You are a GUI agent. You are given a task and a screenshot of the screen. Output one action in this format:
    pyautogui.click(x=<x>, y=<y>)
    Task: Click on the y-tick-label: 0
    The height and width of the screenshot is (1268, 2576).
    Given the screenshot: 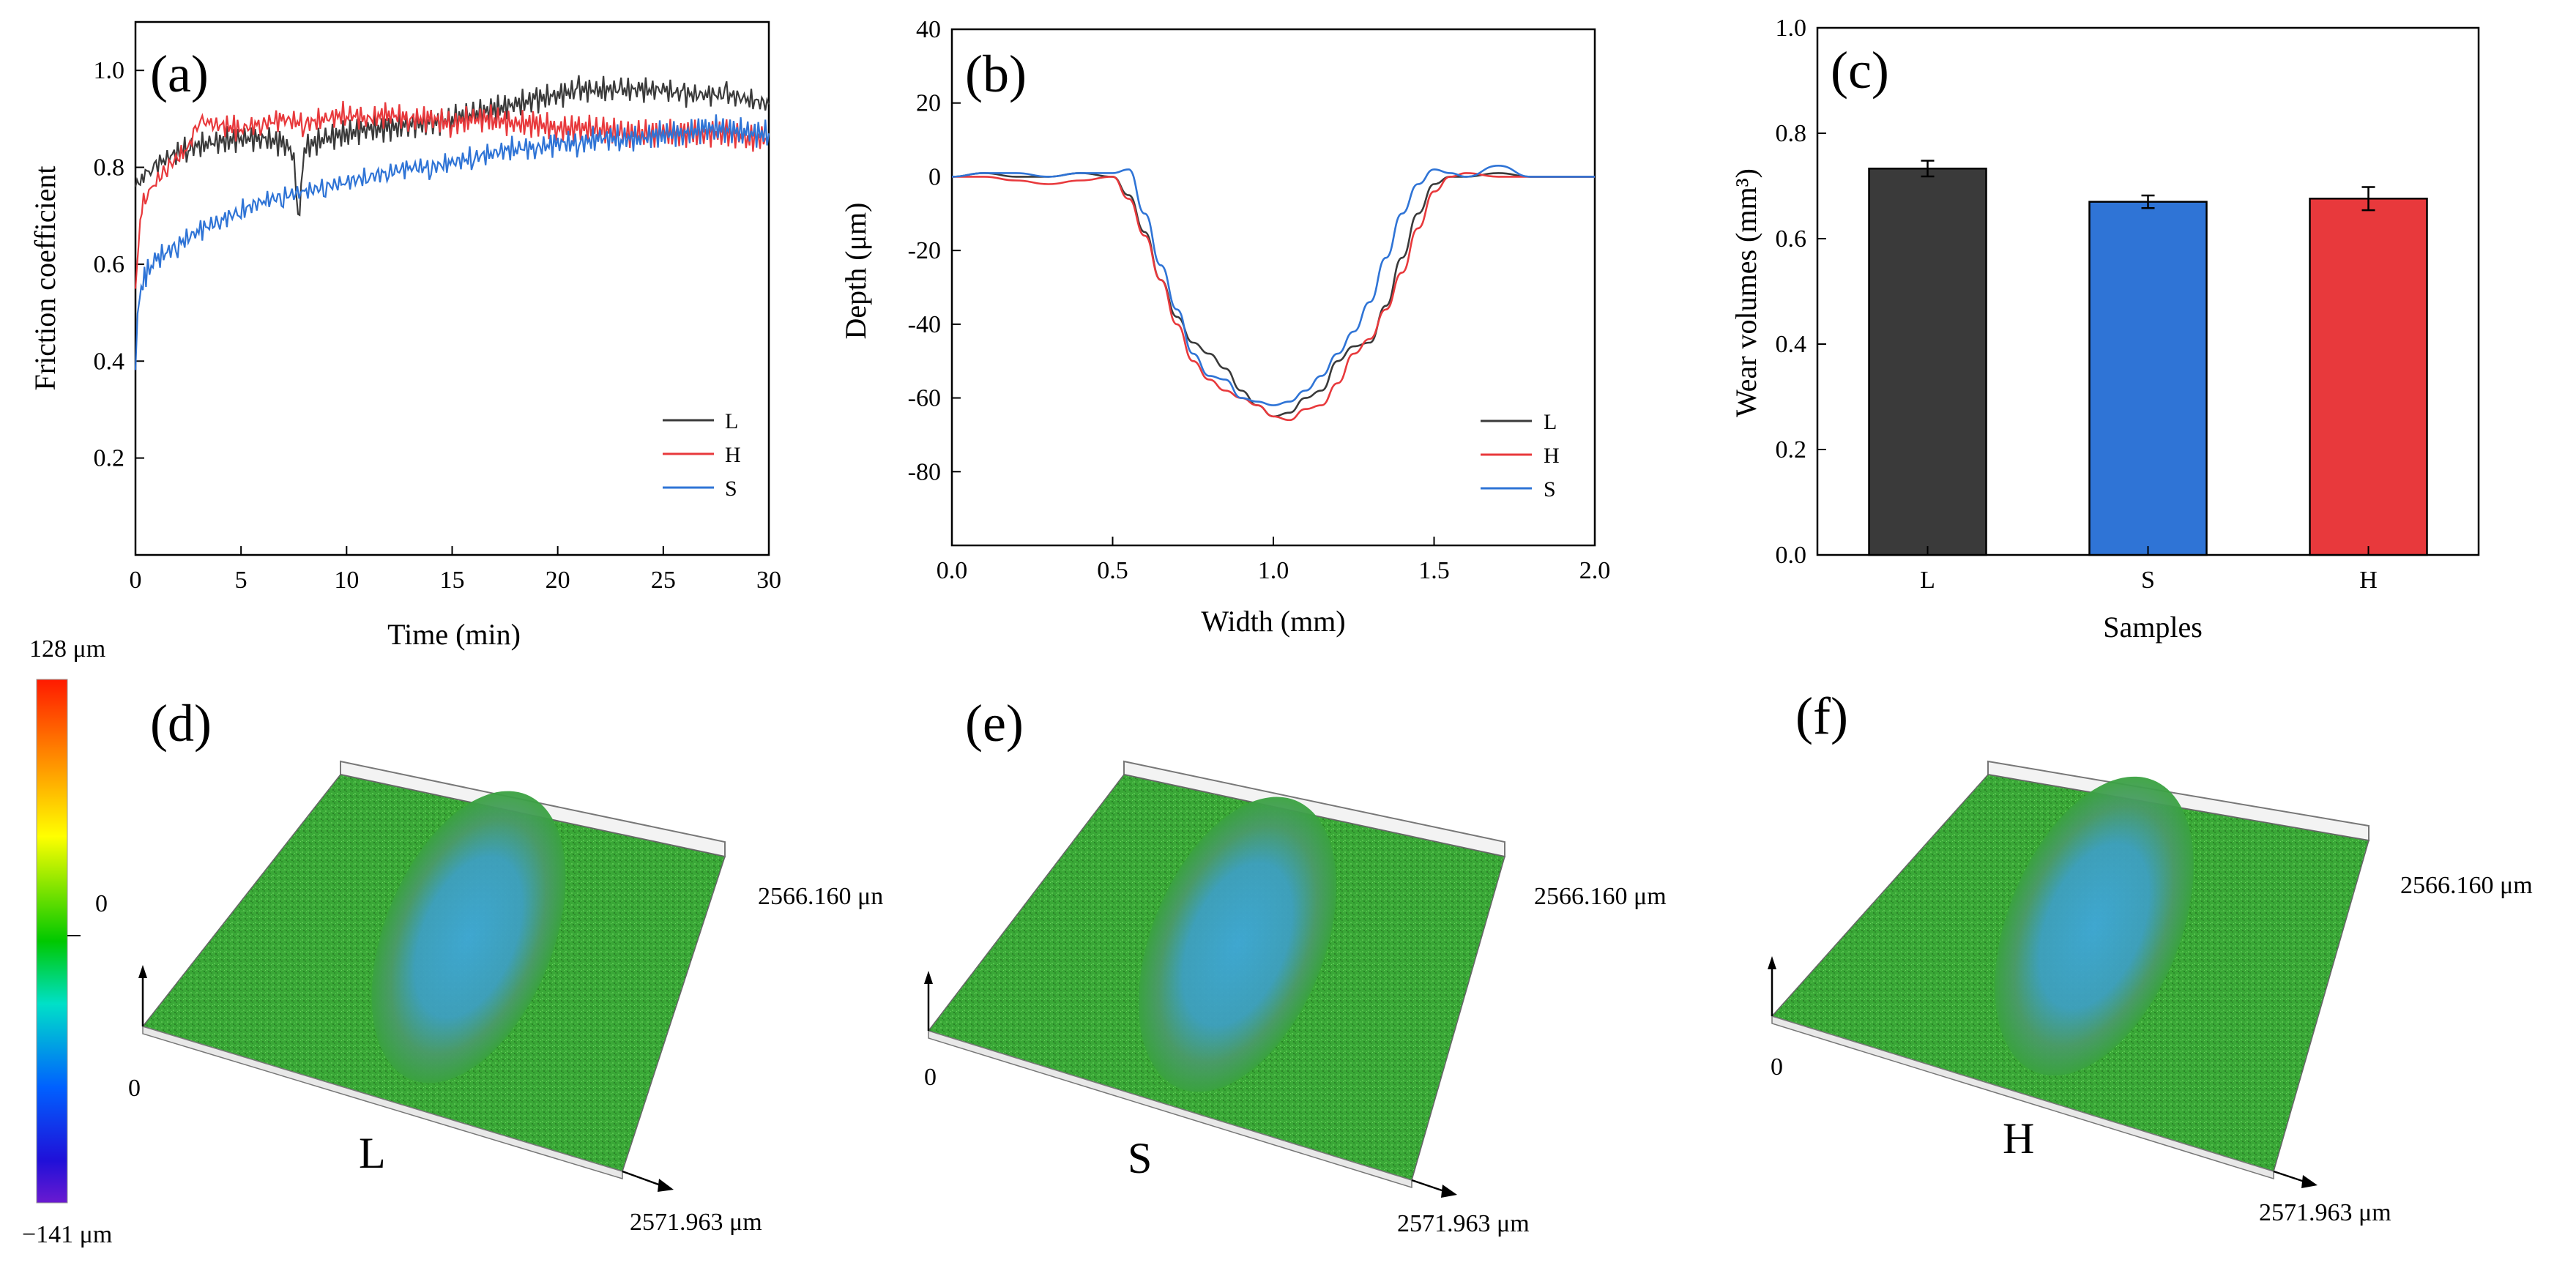 What is the action you would take?
    pyautogui.click(x=934, y=176)
    